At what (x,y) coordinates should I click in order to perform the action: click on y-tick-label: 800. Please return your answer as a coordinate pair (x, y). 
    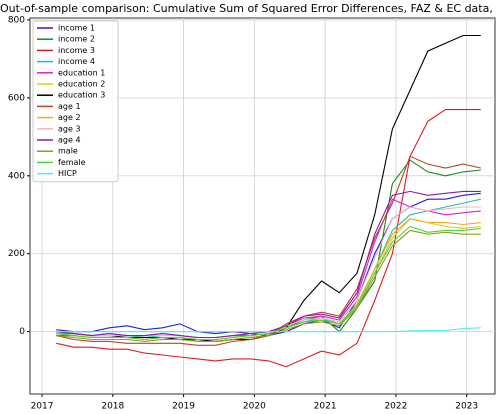
    Looking at the image, I should click on (16, 20).